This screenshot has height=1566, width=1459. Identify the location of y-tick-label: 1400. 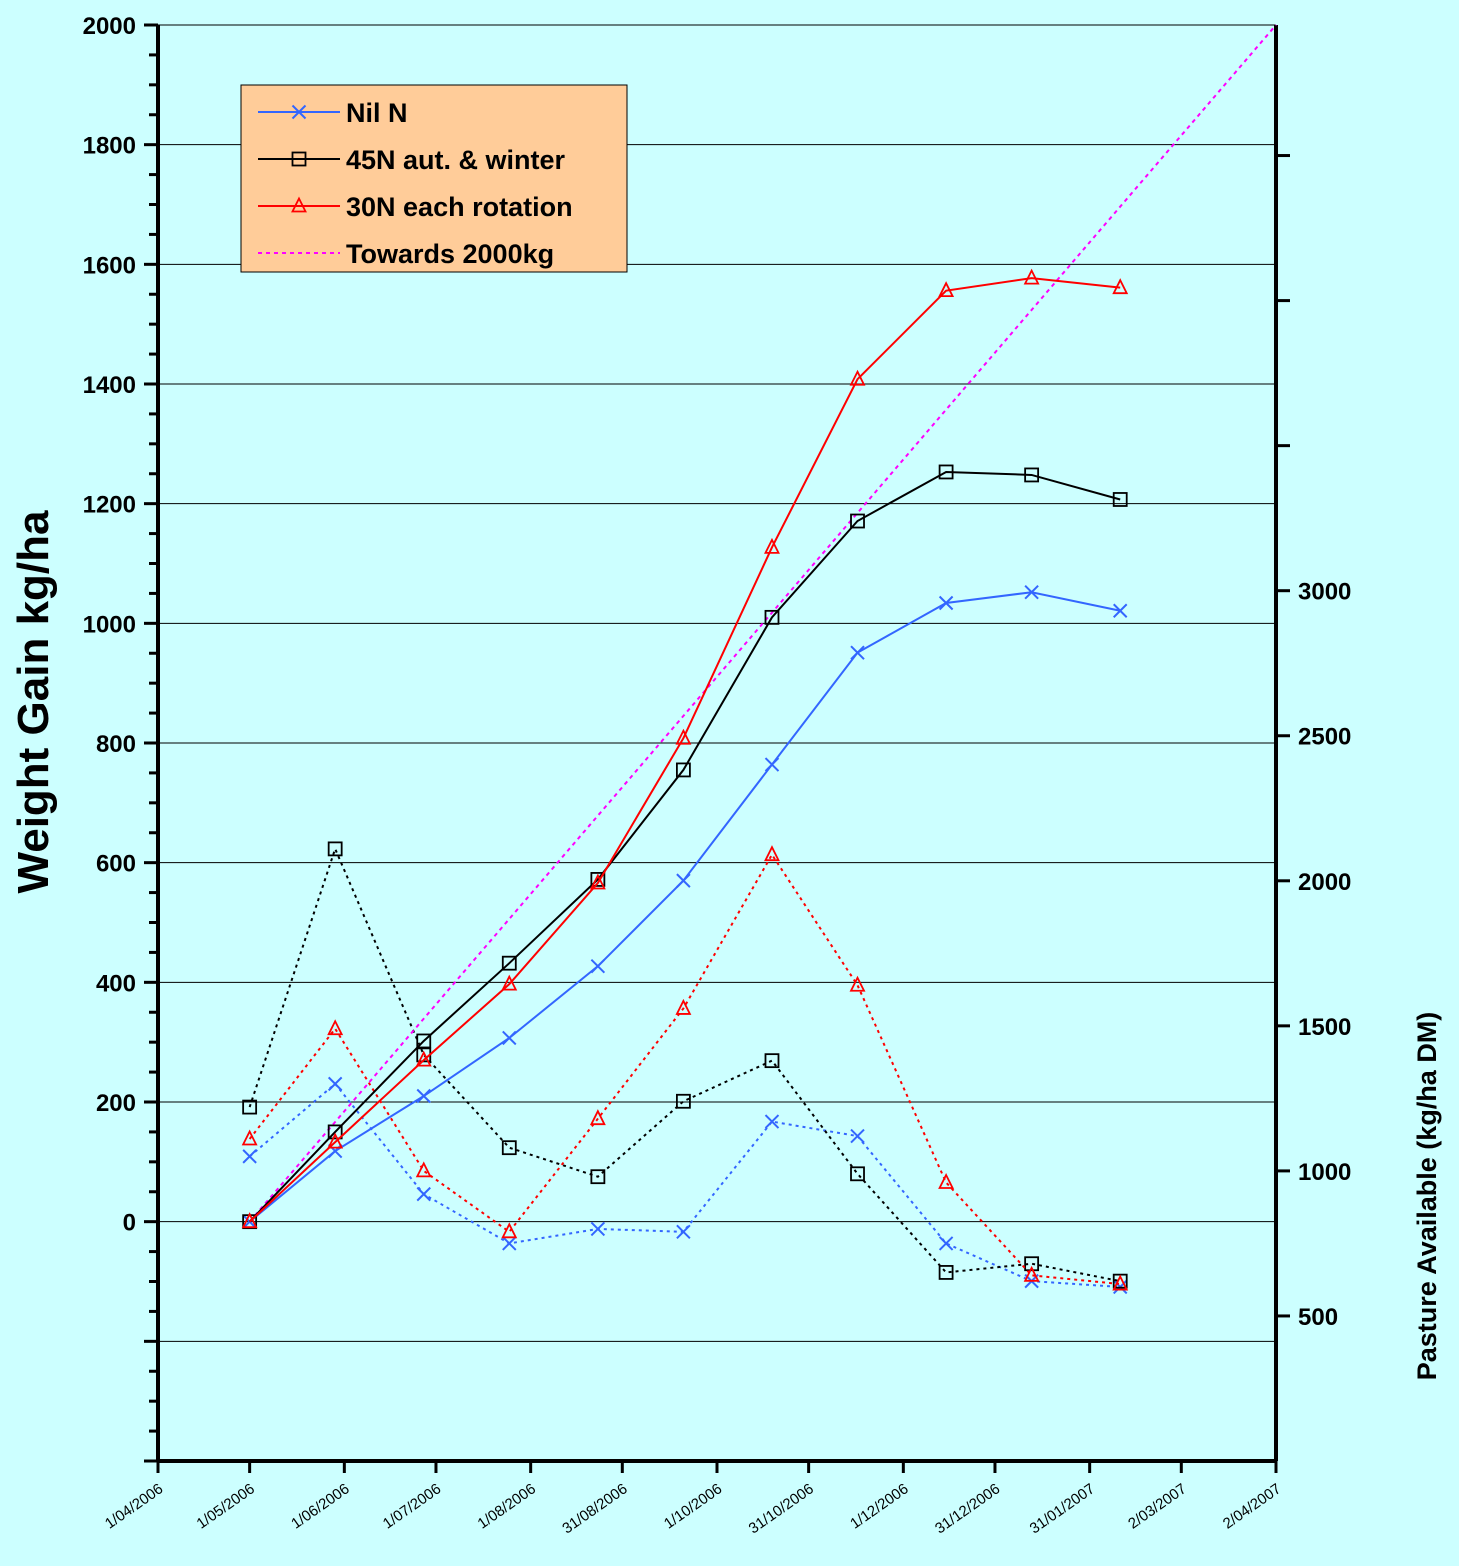
(109, 385).